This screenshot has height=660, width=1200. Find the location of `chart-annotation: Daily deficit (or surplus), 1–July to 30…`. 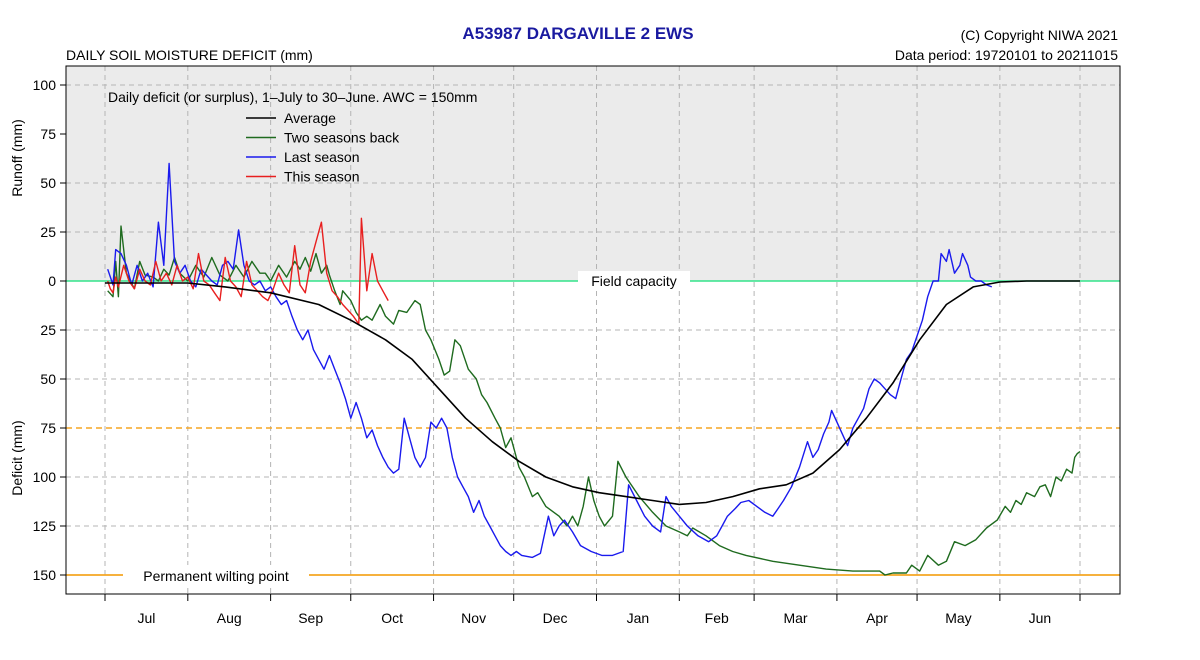

chart-annotation: Daily deficit (or surplus), 1–July to 30… is located at coordinates (292, 97).